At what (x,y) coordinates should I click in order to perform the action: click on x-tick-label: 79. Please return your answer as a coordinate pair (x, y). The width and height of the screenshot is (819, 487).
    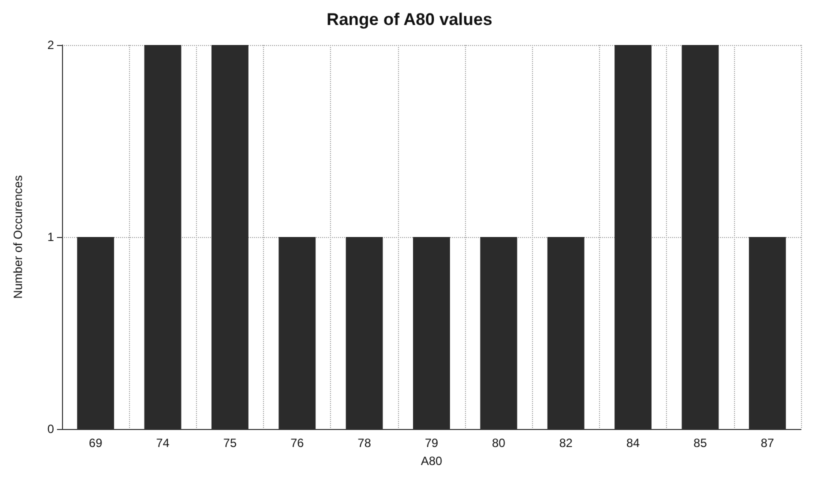
    Looking at the image, I should click on (431, 443).